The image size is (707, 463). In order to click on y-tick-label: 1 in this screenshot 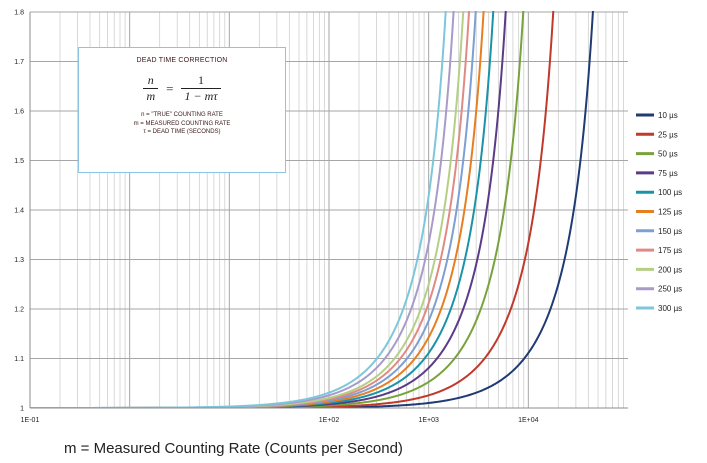, I will do `click(22, 409)`.